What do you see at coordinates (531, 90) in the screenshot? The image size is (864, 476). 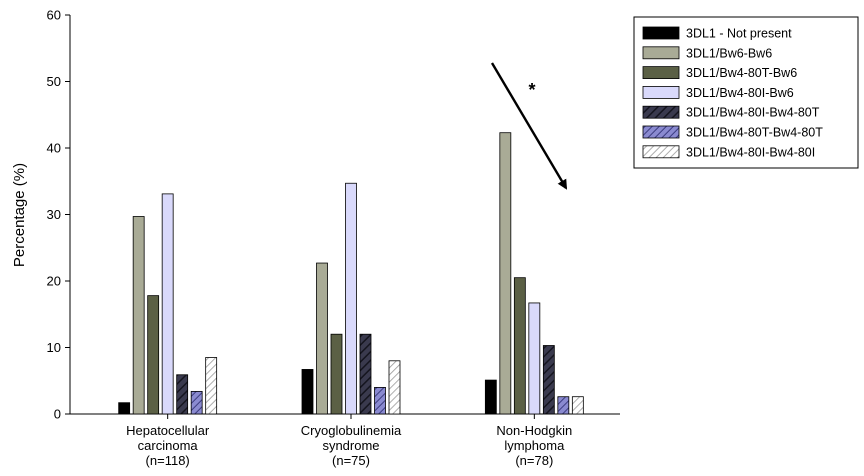 I see `significance-asterisk: *` at bounding box center [531, 90].